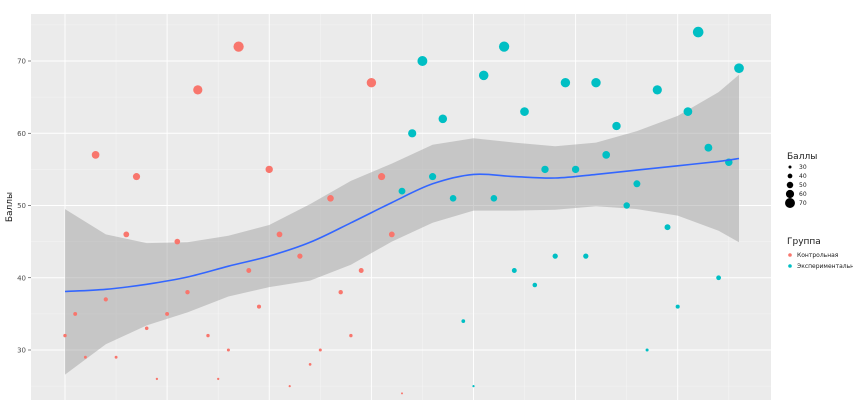 This screenshot has width=853, height=400. I want to click on y-axis: 30 40 50 60 70, so click(24, 206).